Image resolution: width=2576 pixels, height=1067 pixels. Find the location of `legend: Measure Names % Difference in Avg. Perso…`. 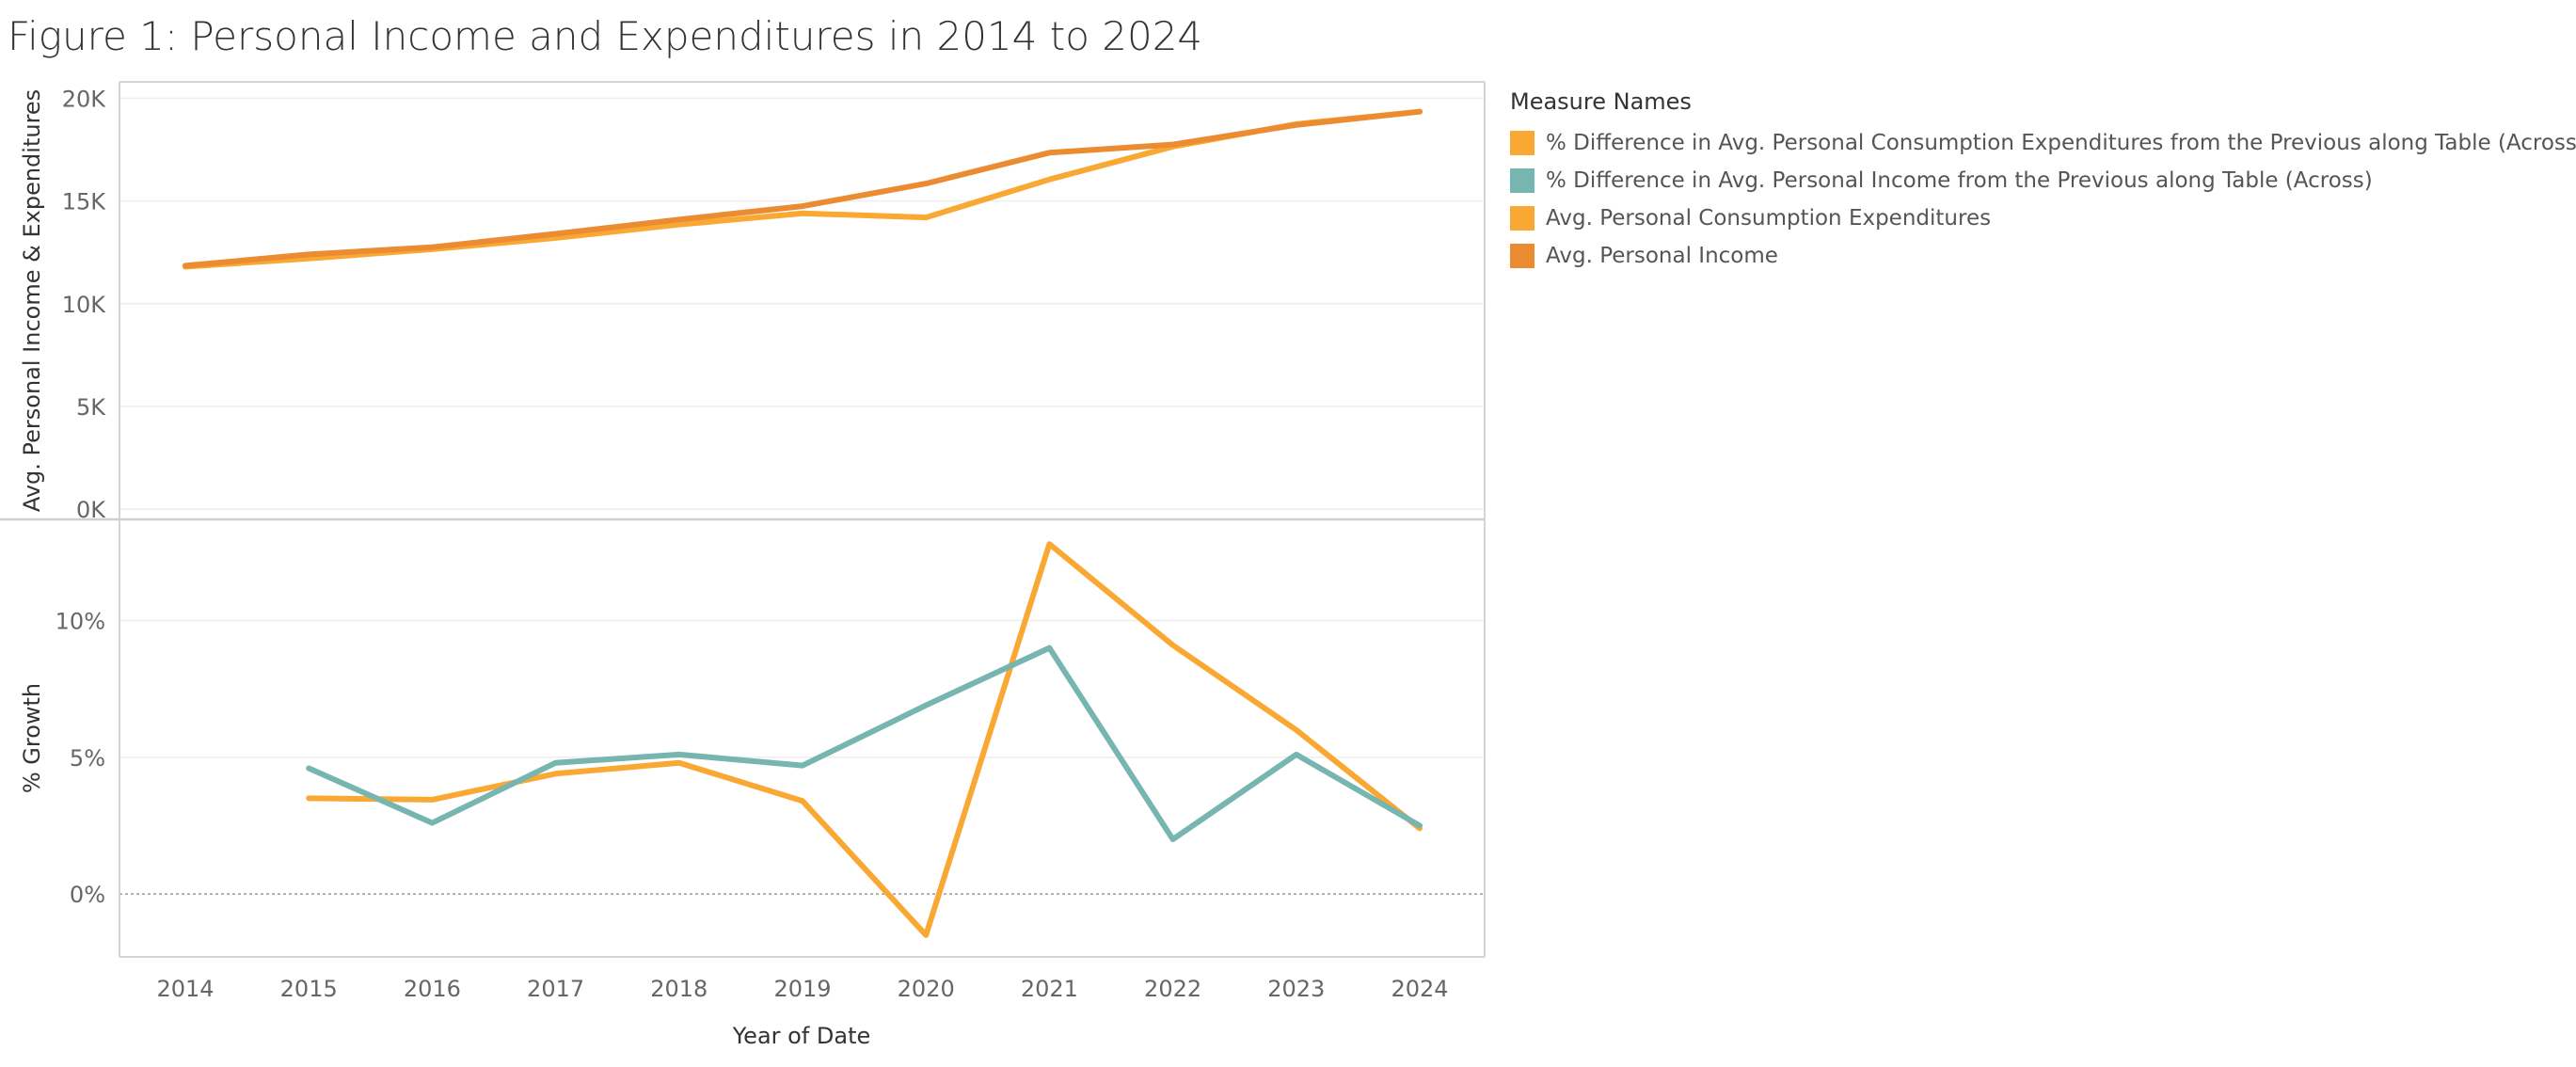

legend: Measure Names % Difference in Avg. Perso… is located at coordinates (2043, 182).